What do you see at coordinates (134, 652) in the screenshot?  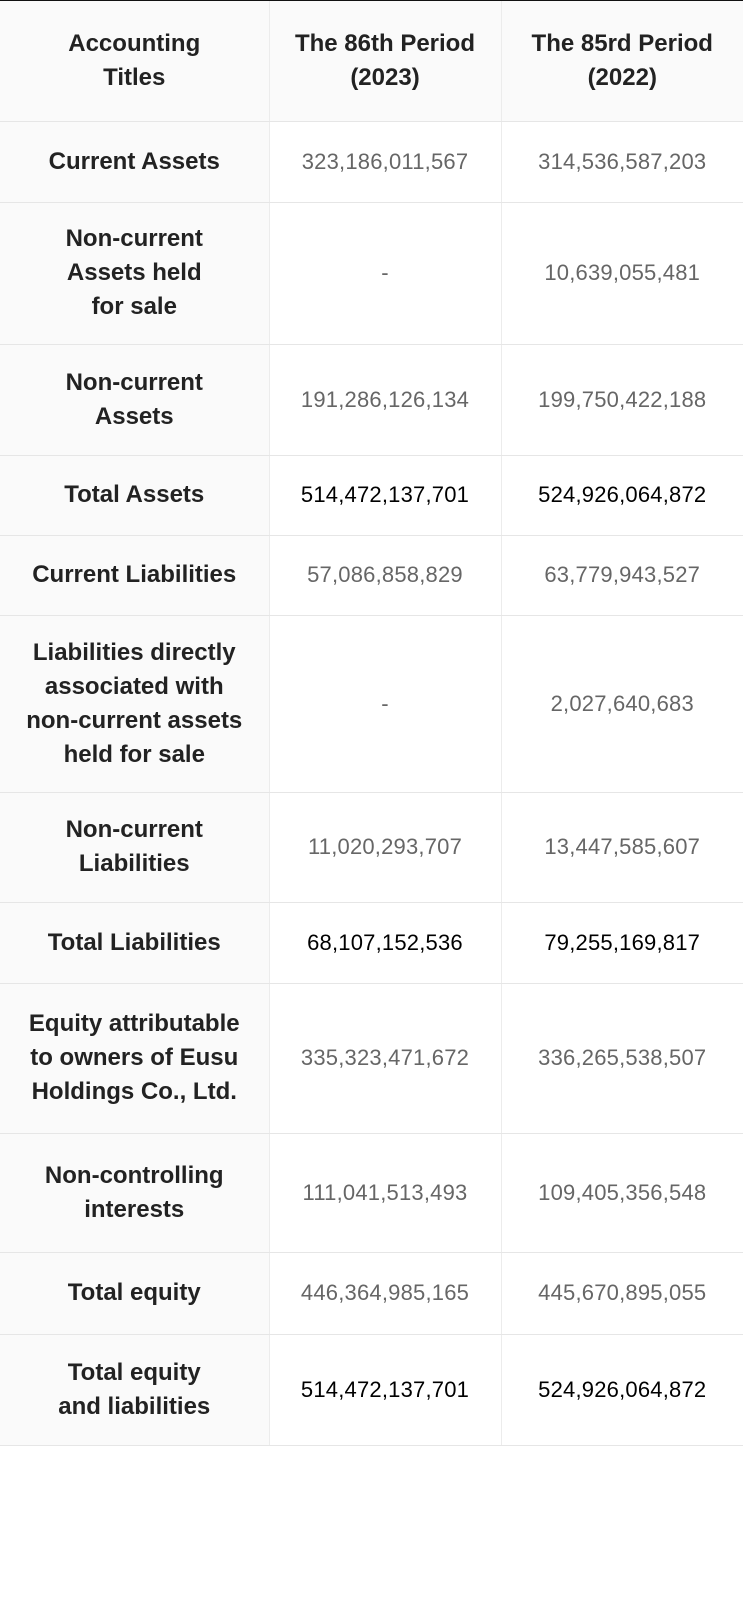 I see `row-title-line: Liabilities directly` at bounding box center [134, 652].